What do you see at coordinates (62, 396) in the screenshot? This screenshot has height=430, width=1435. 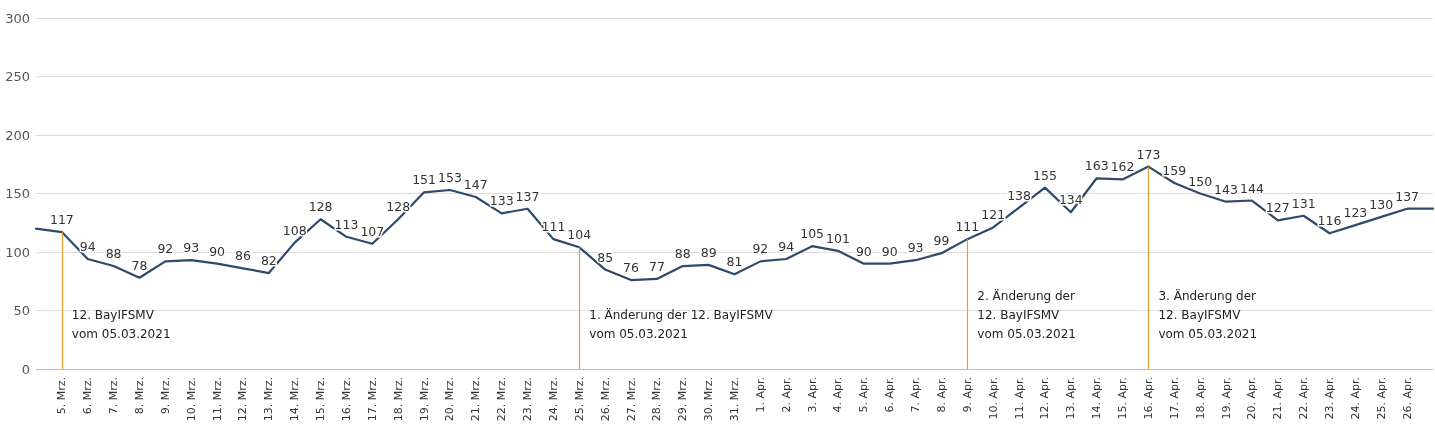 I see `x-tick-label: 5. Mrz.` at bounding box center [62, 396].